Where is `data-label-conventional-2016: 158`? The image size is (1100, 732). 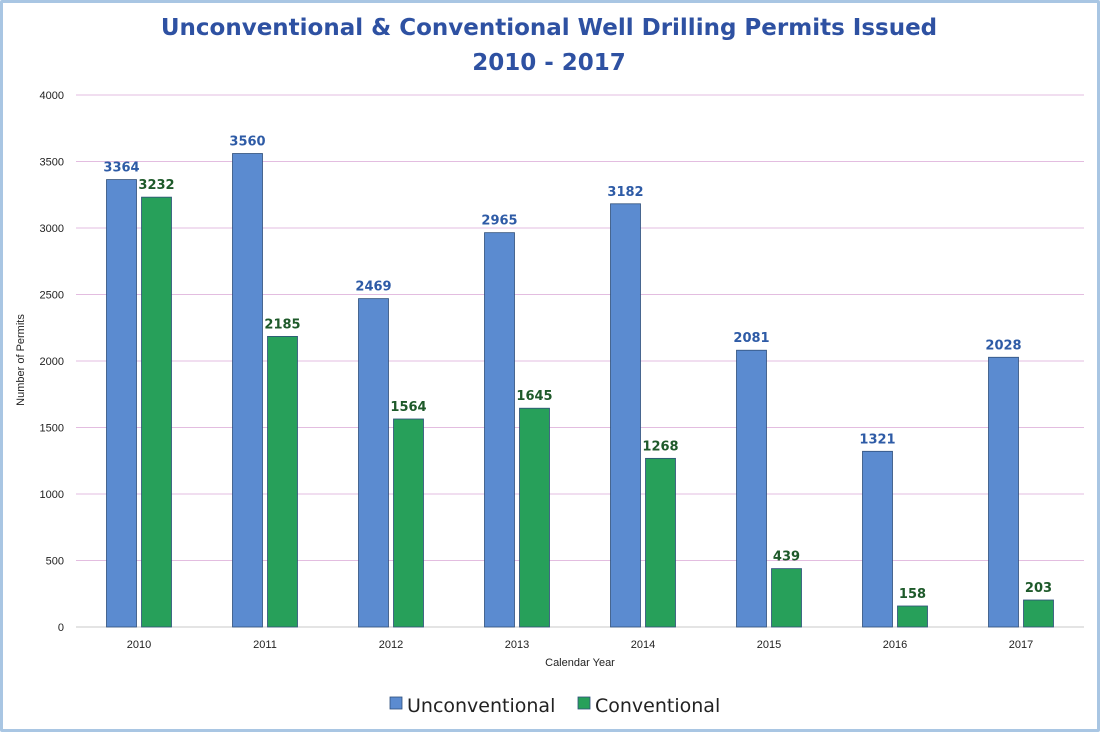 data-label-conventional-2016: 158 is located at coordinates (912, 594).